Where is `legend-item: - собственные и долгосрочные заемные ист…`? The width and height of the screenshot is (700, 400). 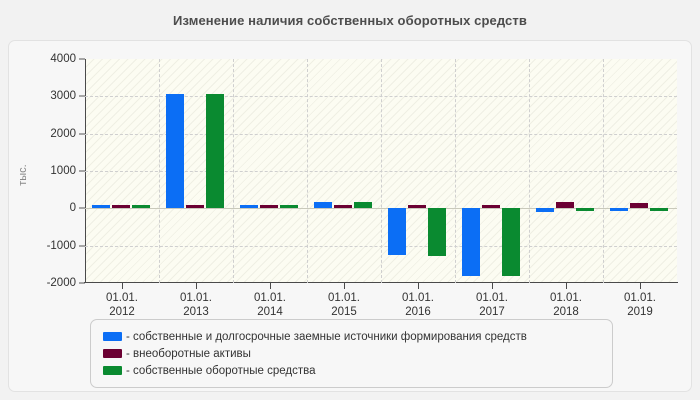
legend-item: - собственные и долгосрочные заемные ист… is located at coordinates (351, 336).